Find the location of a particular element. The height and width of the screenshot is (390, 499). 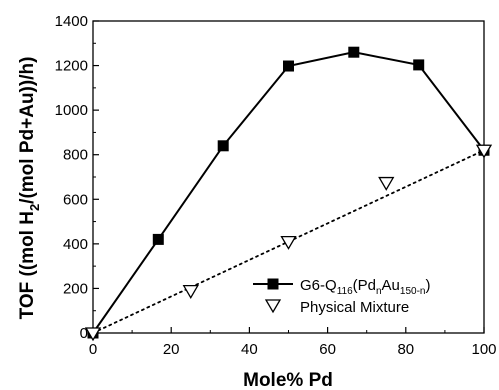

y-tick-label-1400: 1400 is located at coordinates (71, 21).